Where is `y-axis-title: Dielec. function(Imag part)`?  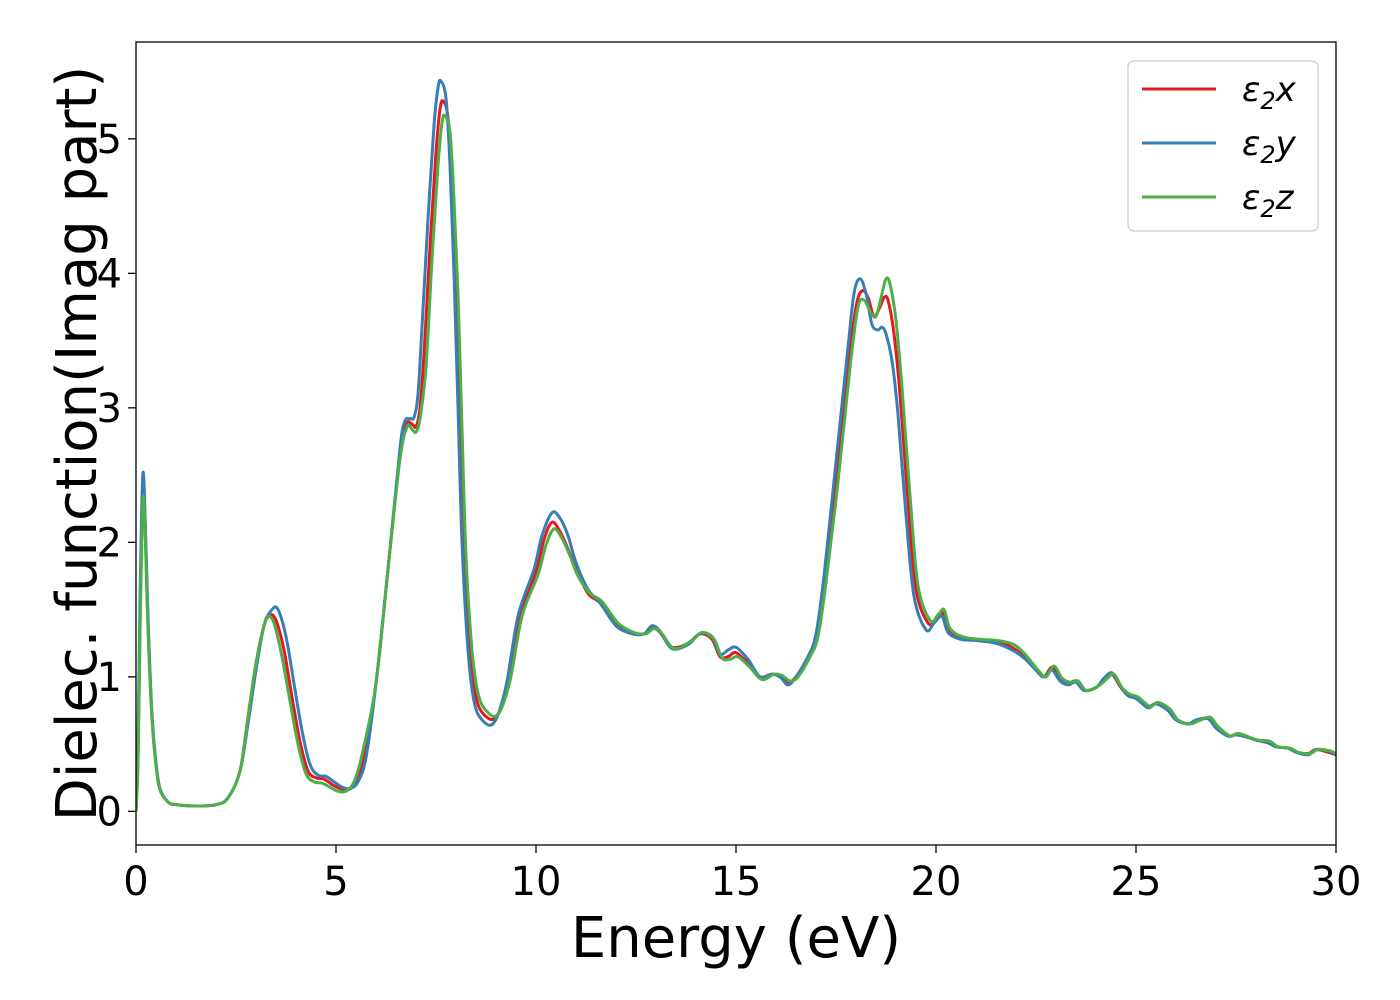
y-axis-title: Dielec. function(Imag part) is located at coordinates (77, 444).